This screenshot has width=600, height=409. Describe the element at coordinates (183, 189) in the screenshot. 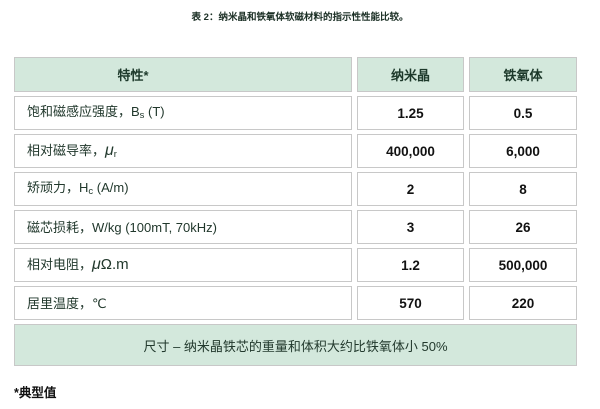

I see `row-label-cell: 矫顽力，Hc (A/m)` at that location.